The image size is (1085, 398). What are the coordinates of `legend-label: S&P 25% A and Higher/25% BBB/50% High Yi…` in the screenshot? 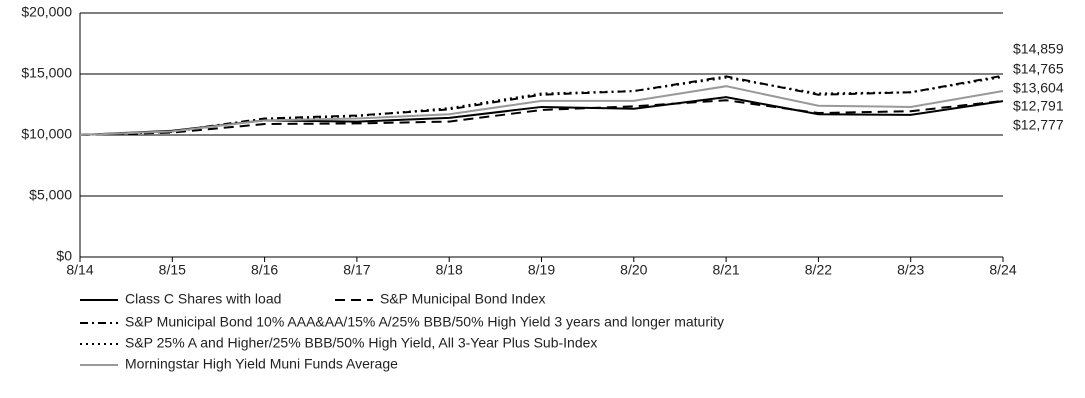 It's located at (361, 343).